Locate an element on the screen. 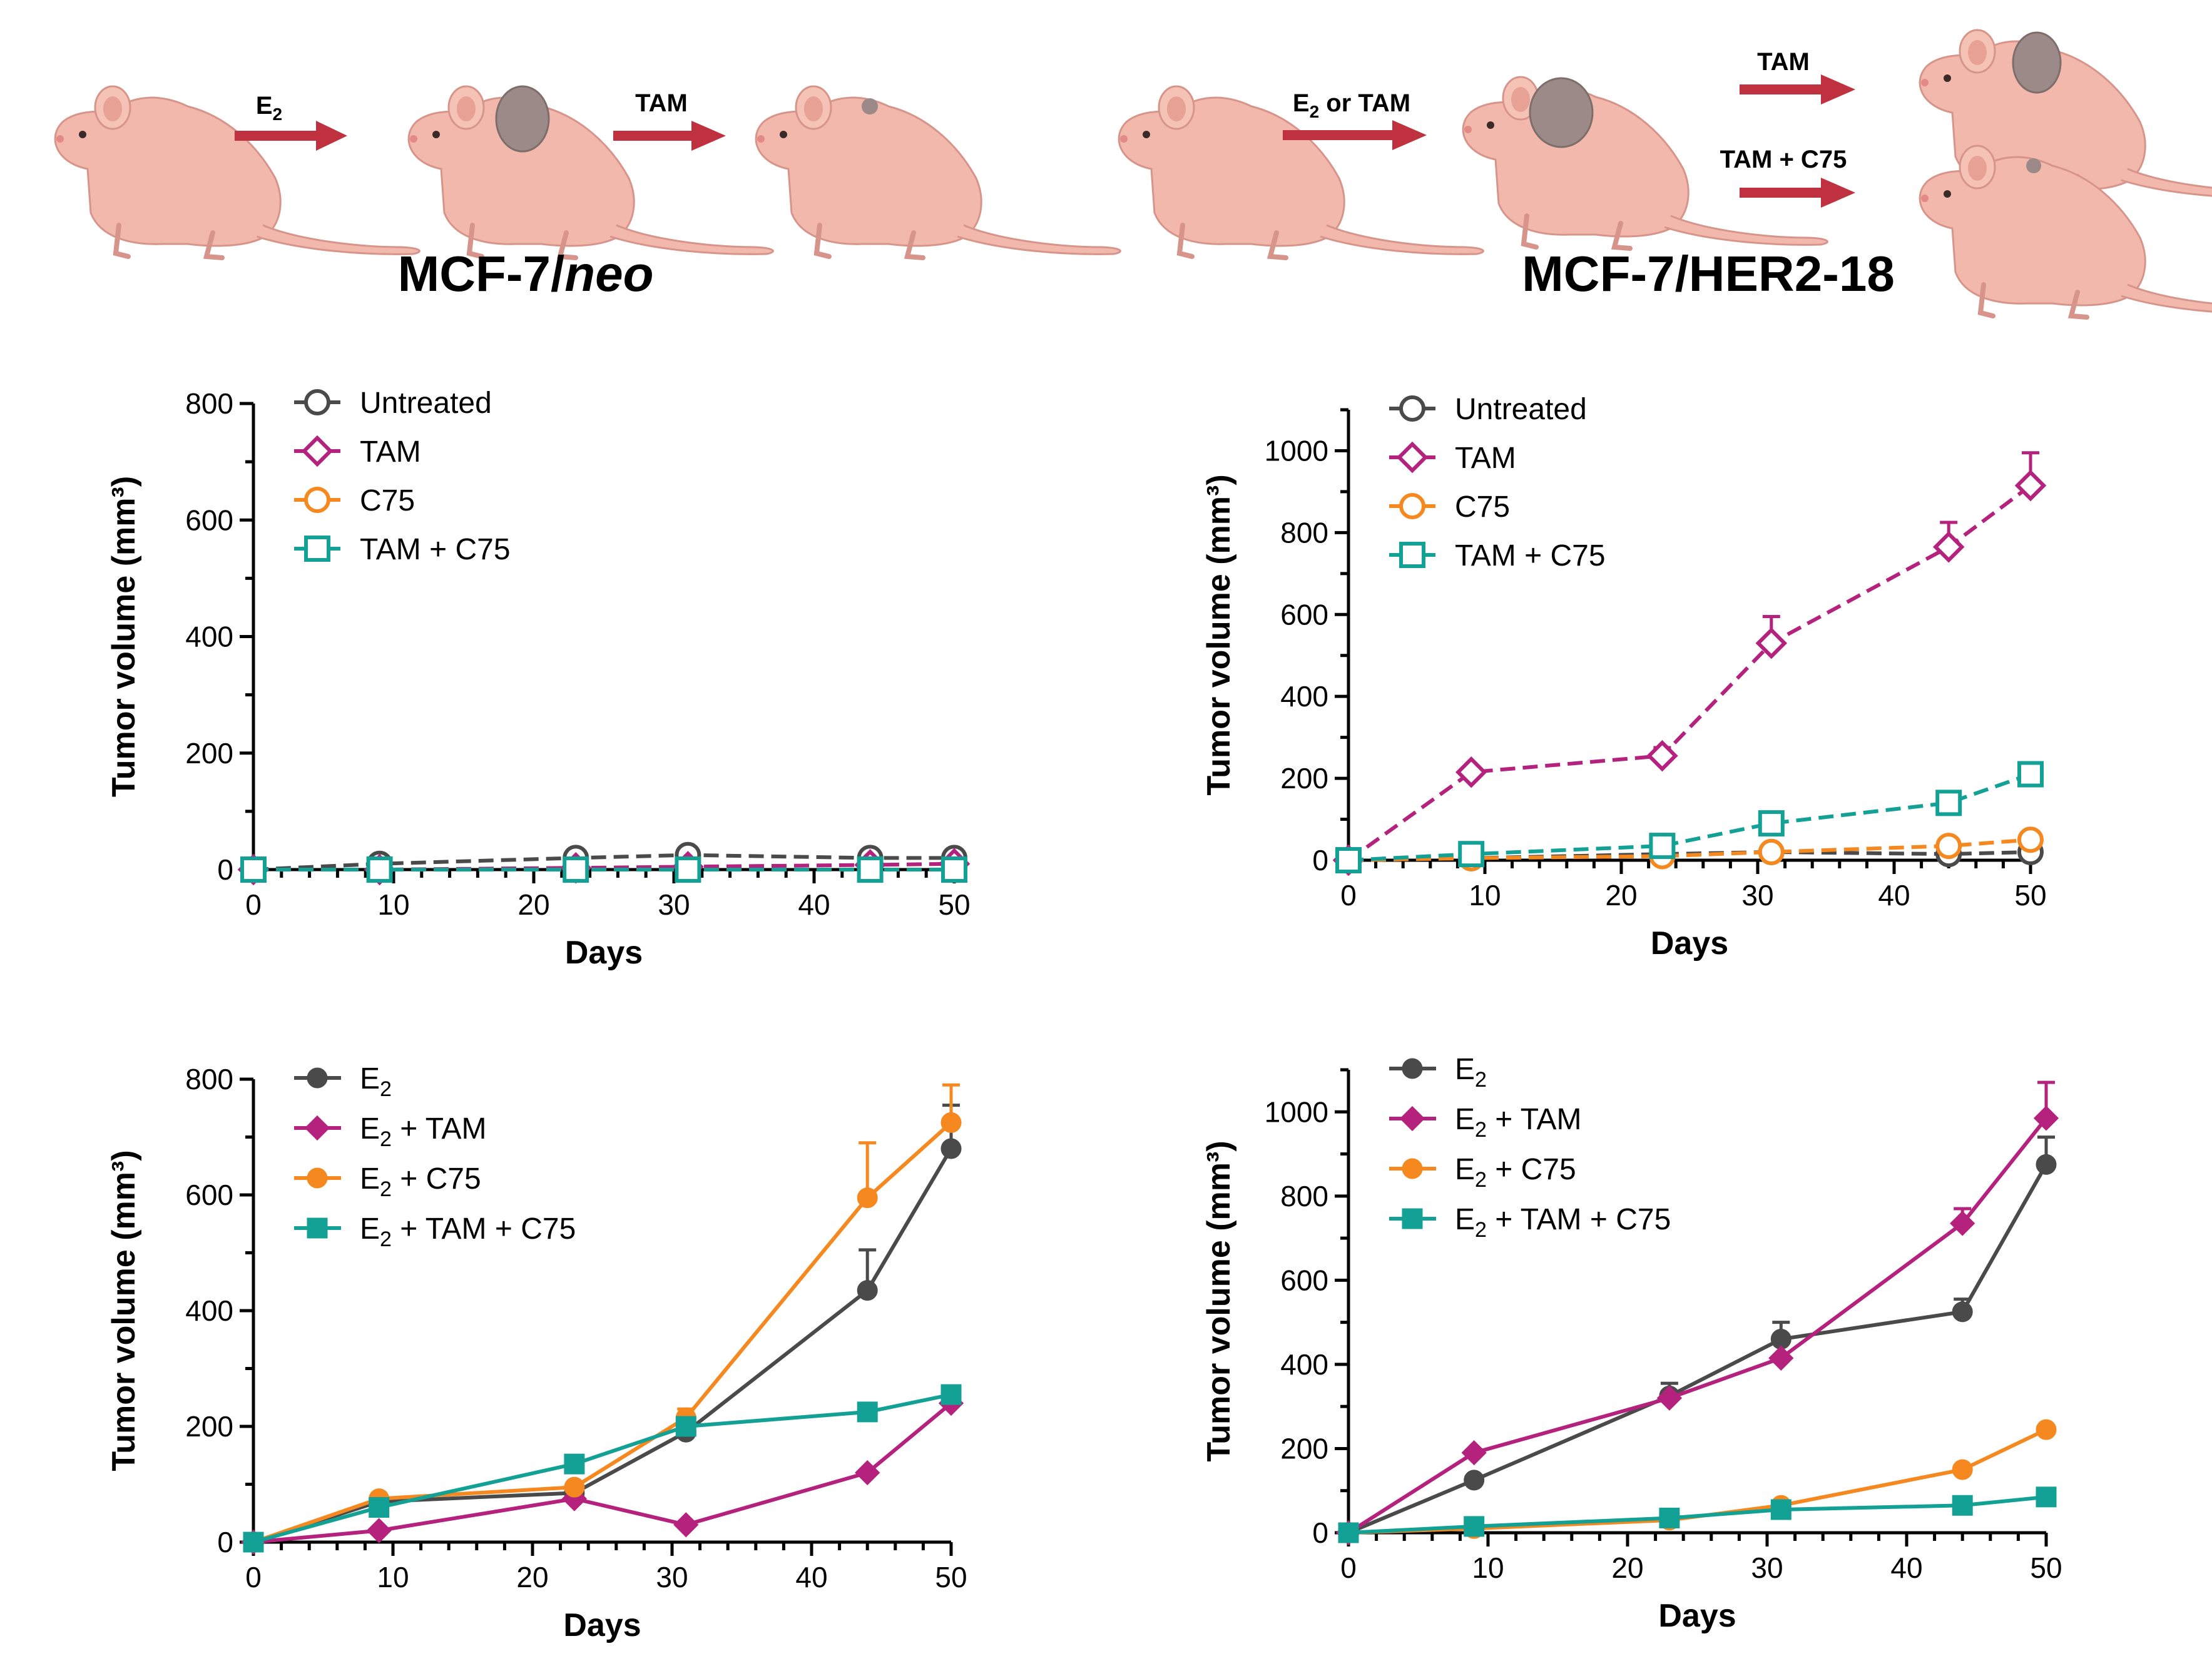 Image resolution: width=2212 pixels, height=1666 pixels. legend-label-post: + TAM + C75 is located at coordinates (1579, 1219).